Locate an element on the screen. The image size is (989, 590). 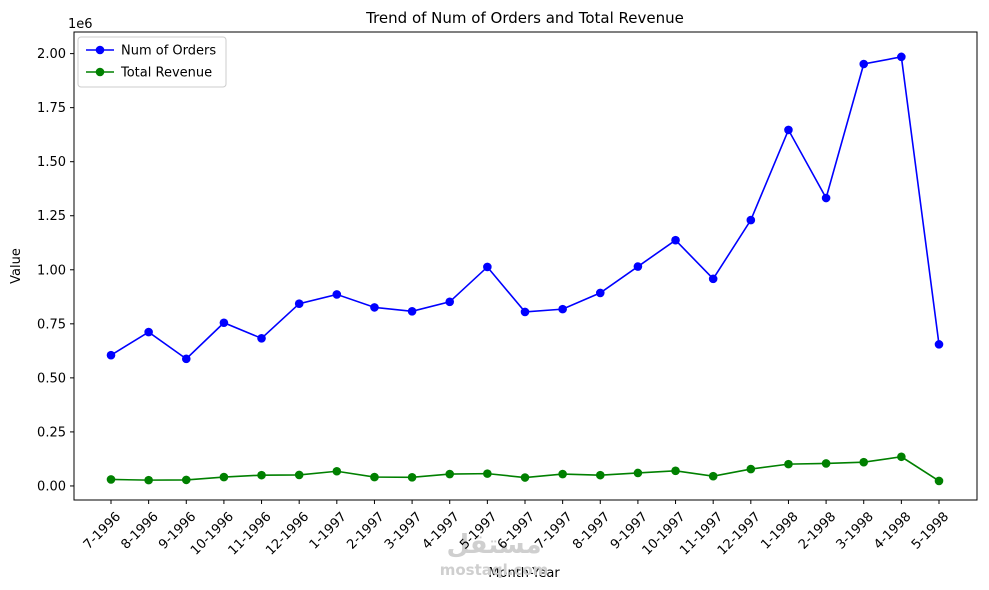
watermark: مستقل mostaql.com is located at coordinates (494, 554).